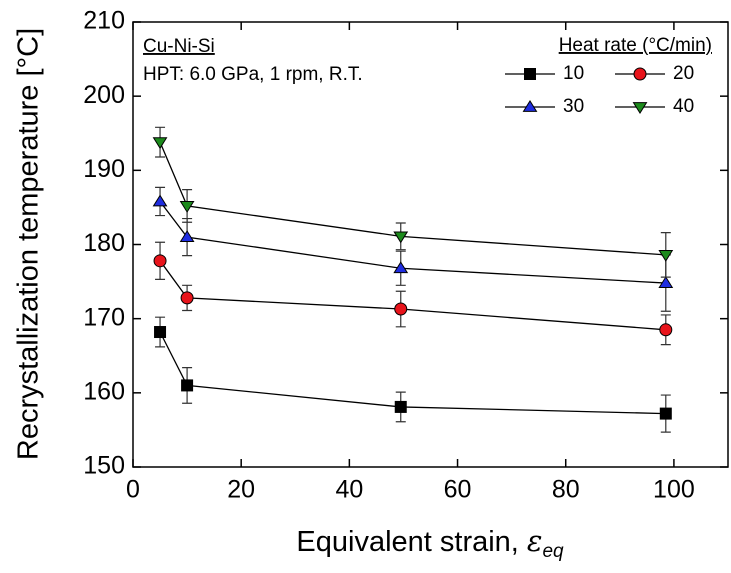 The image size is (731, 573). I want to click on x-axis-title: Equivalent strain, εeq, so click(430, 543).